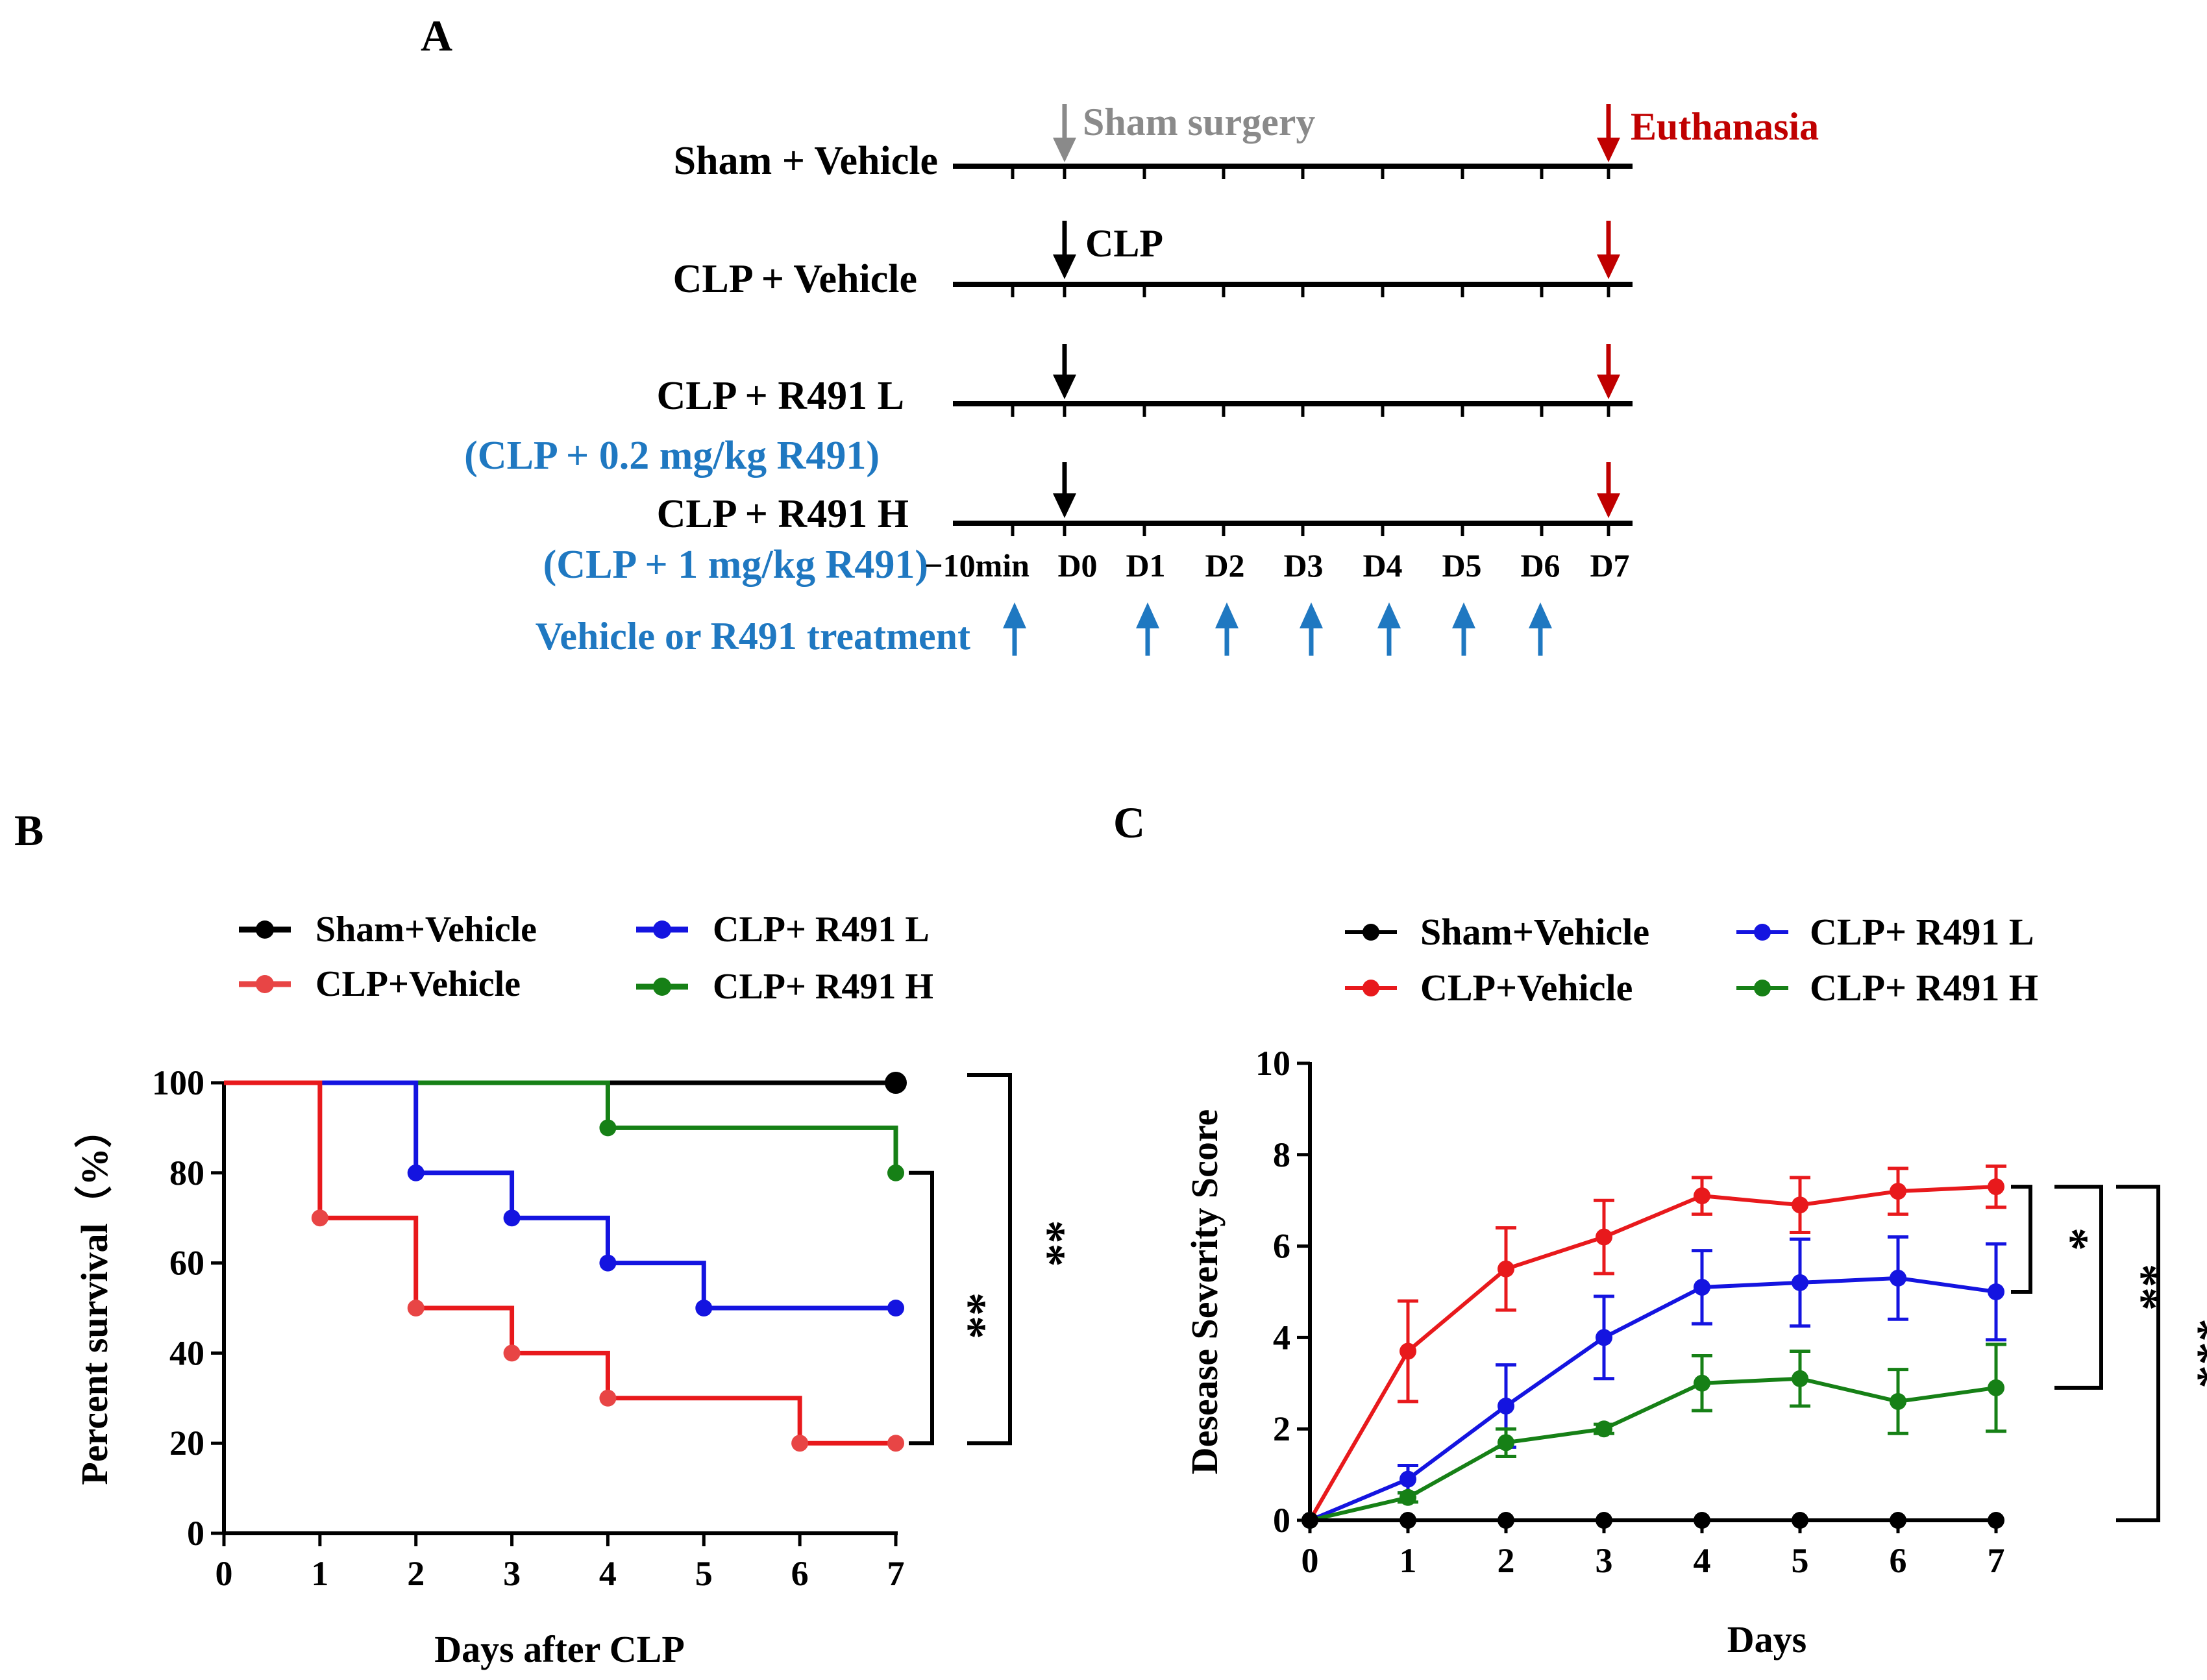 Image resolution: width=2207 pixels, height=1680 pixels. I want to click on chart-b-ytick-label: 40, so click(187, 1352).